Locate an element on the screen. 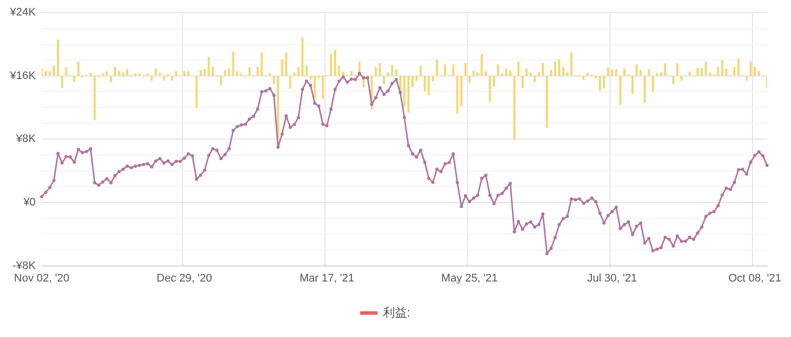 This screenshot has width=791, height=337. x-tick-label: May 25, '21 is located at coordinates (469, 278).